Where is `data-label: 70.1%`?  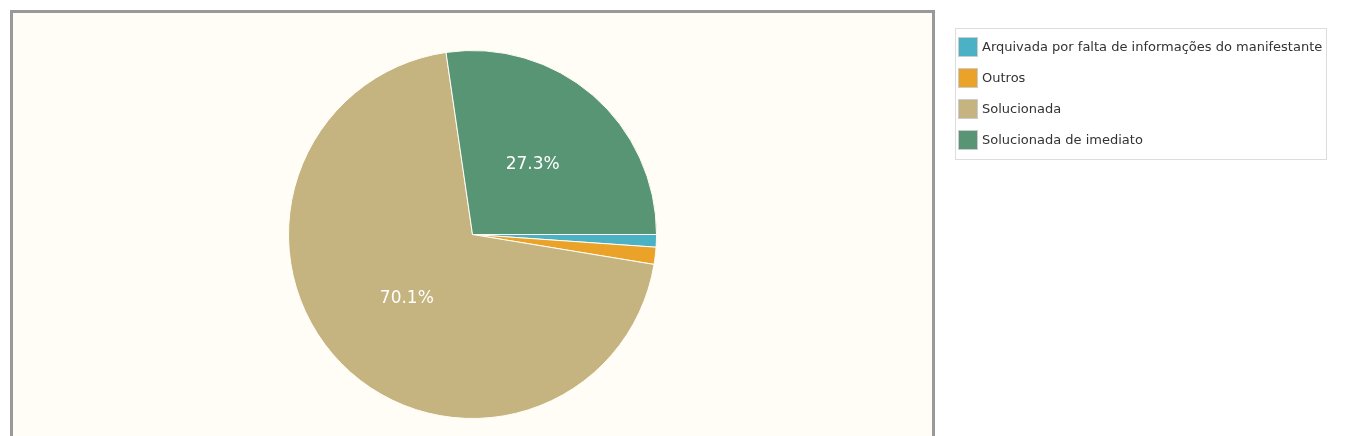 data-label: 70.1% is located at coordinates (406, 297).